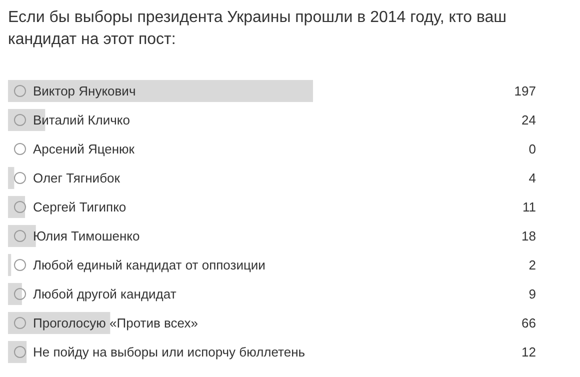 The image size is (580, 377). Describe the element at coordinates (81, 120) in the screenshot. I see `y-tick-label: Виталий Кличко` at that location.